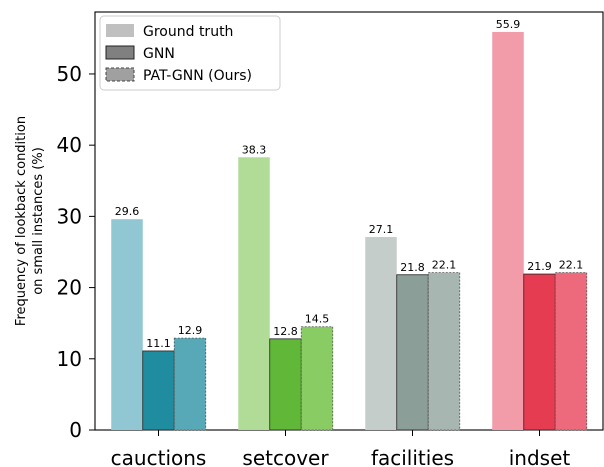 This screenshot has width=604, height=467. I want to click on y-tick-label: 20, so click(69, 288).